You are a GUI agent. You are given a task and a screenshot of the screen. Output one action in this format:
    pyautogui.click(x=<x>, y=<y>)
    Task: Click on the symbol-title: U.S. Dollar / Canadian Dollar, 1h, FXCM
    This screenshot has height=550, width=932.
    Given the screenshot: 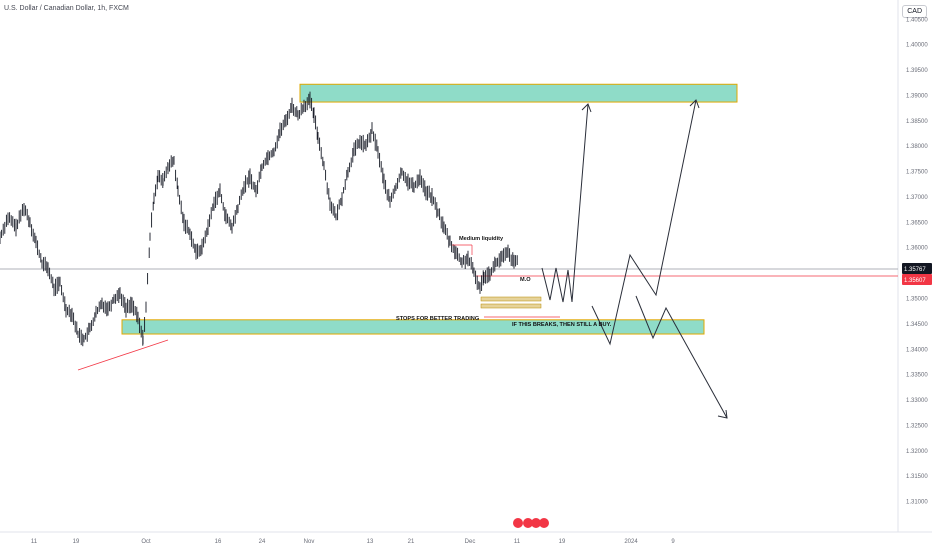 What is the action you would take?
    pyautogui.click(x=66, y=8)
    